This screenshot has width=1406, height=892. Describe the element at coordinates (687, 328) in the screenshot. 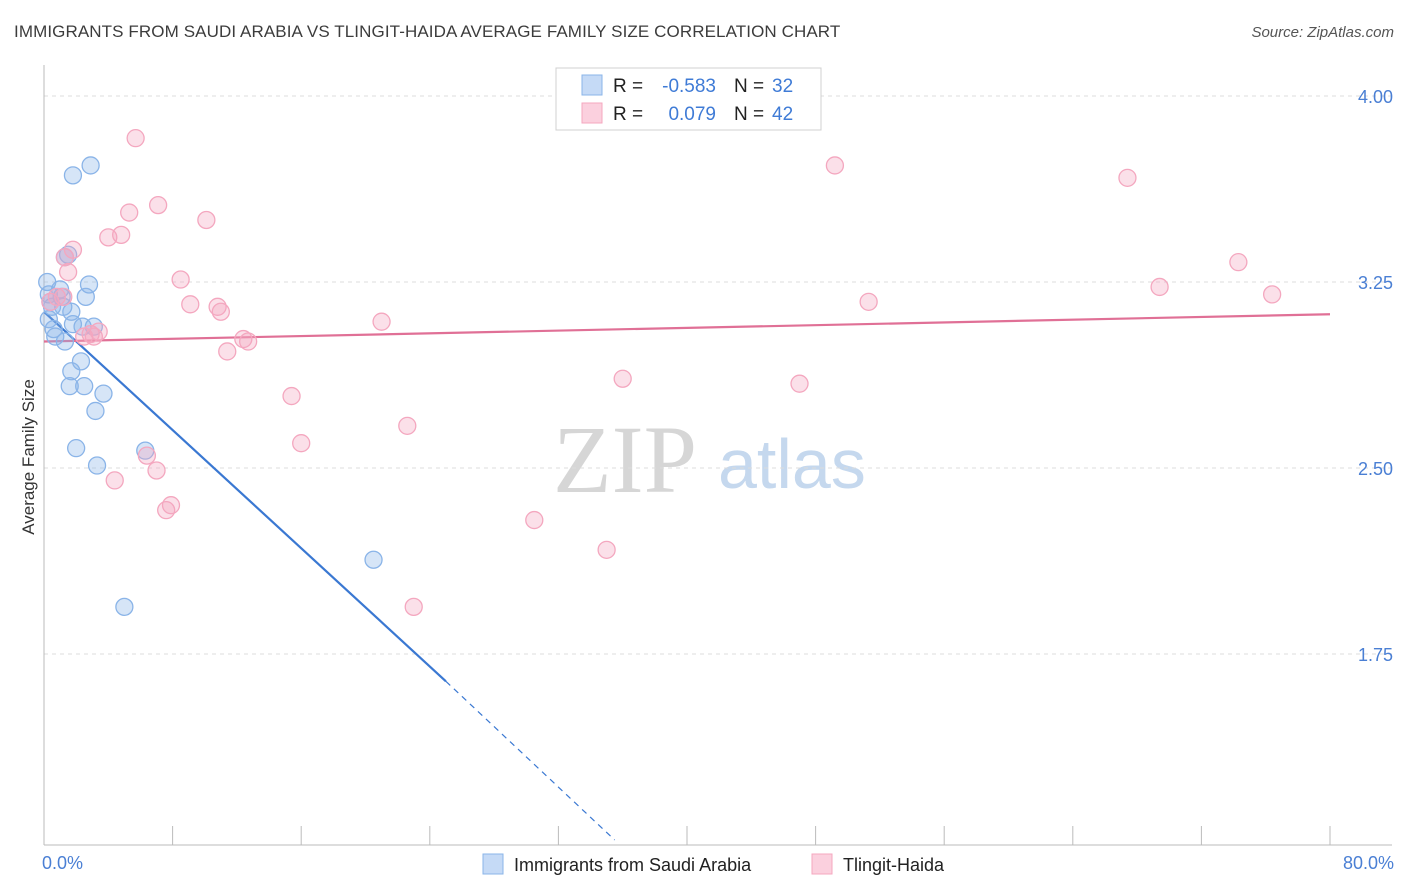

I see `trend-line-tlingit` at that location.